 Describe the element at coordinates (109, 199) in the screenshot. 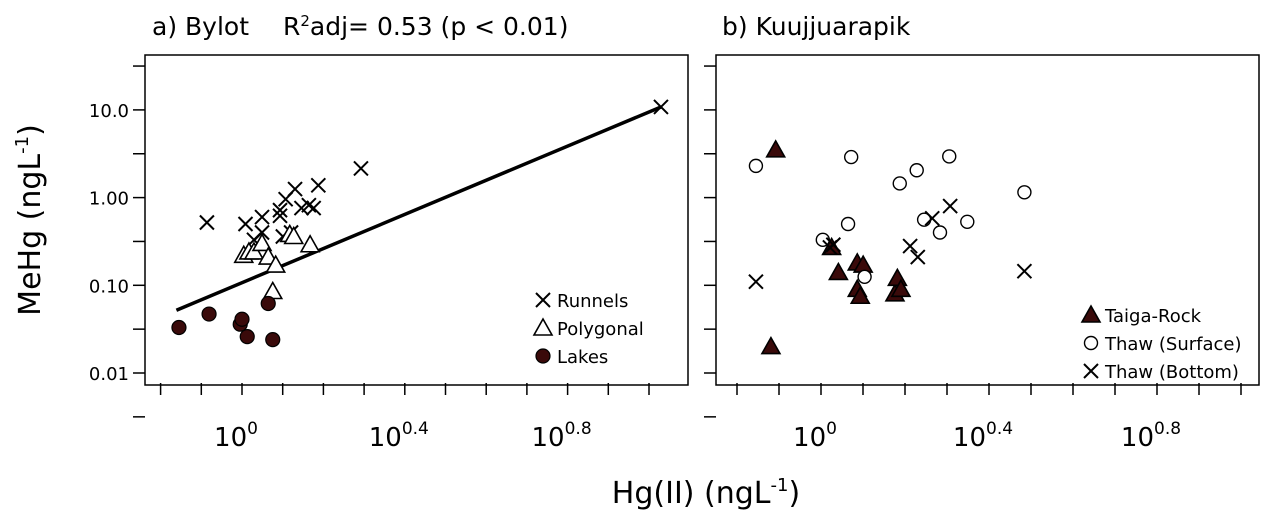

I see `y-tick-label: 1.00` at that location.